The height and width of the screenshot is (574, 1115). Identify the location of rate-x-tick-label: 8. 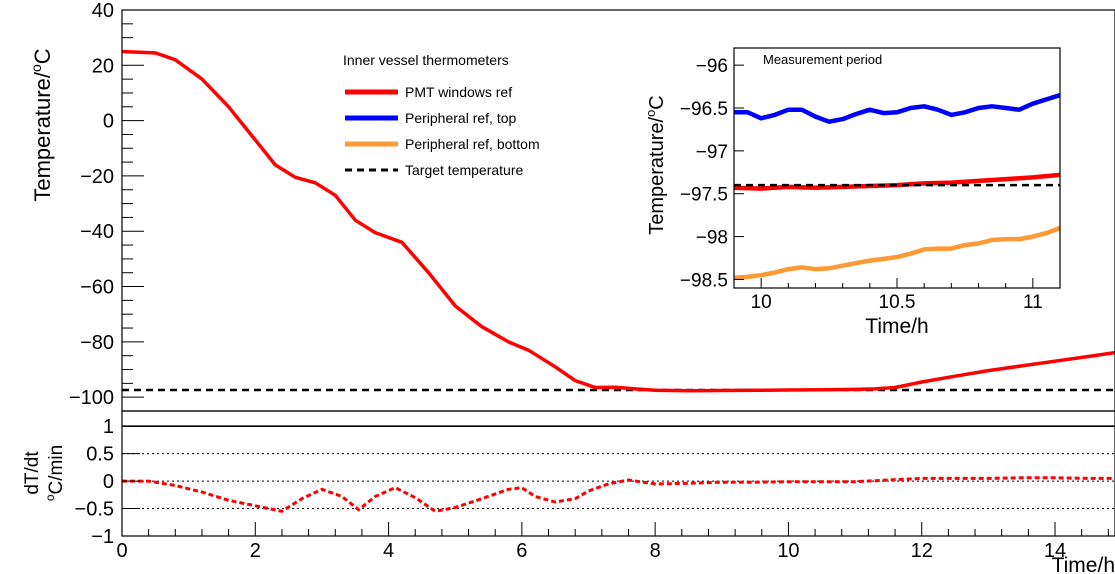
(655, 551).